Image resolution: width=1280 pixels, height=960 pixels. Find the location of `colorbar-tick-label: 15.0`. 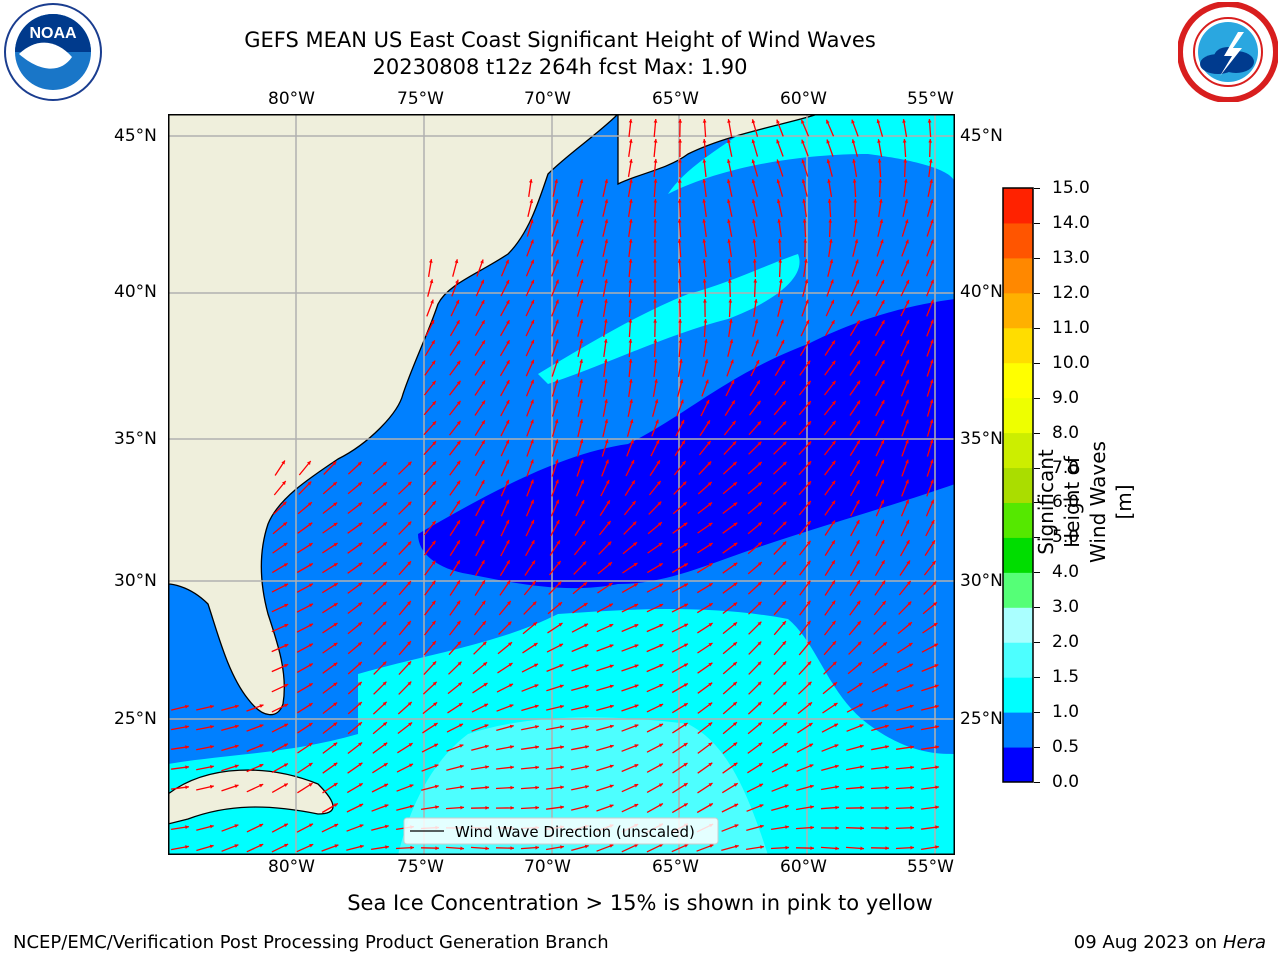

colorbar-tick-label: 15.0 is located at coordinates (1071, 188).